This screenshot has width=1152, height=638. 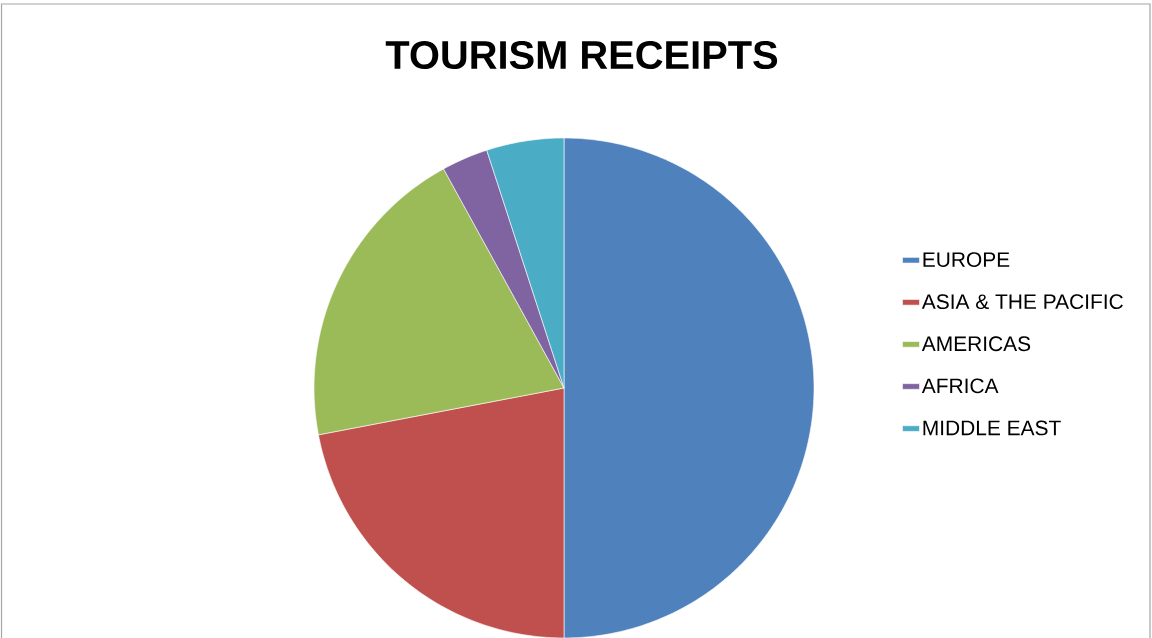 I want to click on legend-label: MIDDLE EAST, so click(x=992, y=428).